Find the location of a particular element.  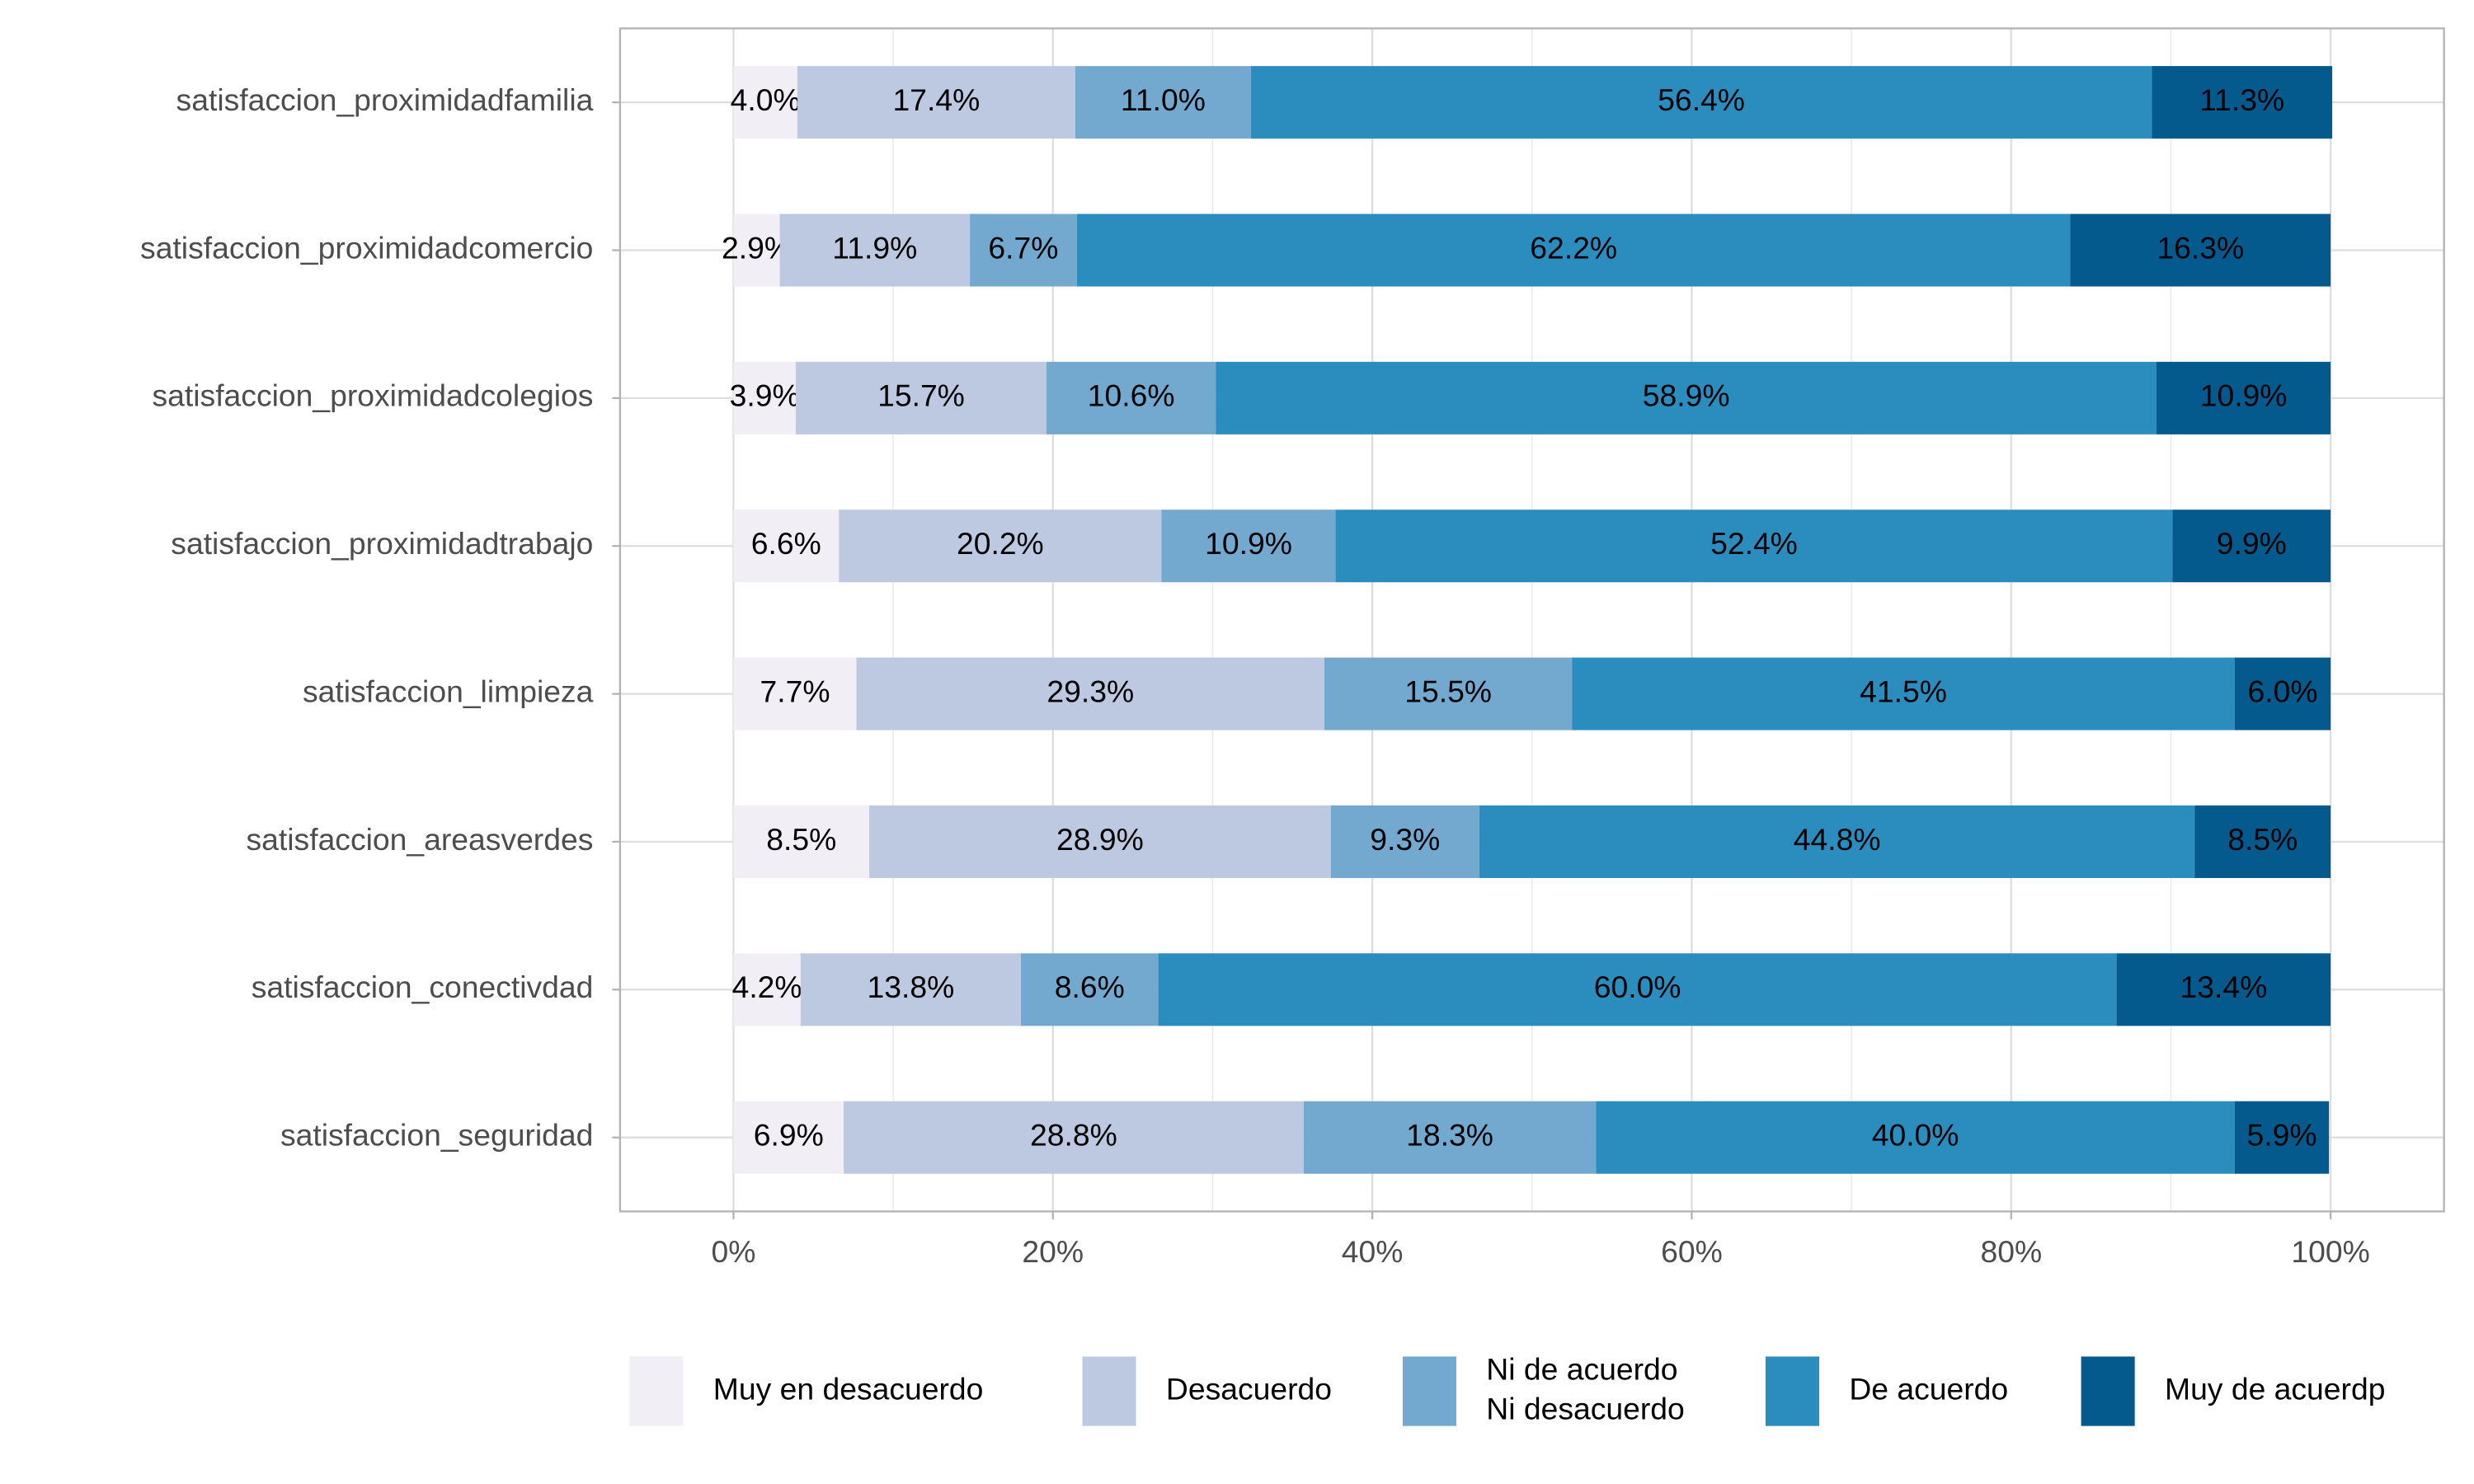

value-label: 44.8% is located at coordinates (1837, 839).